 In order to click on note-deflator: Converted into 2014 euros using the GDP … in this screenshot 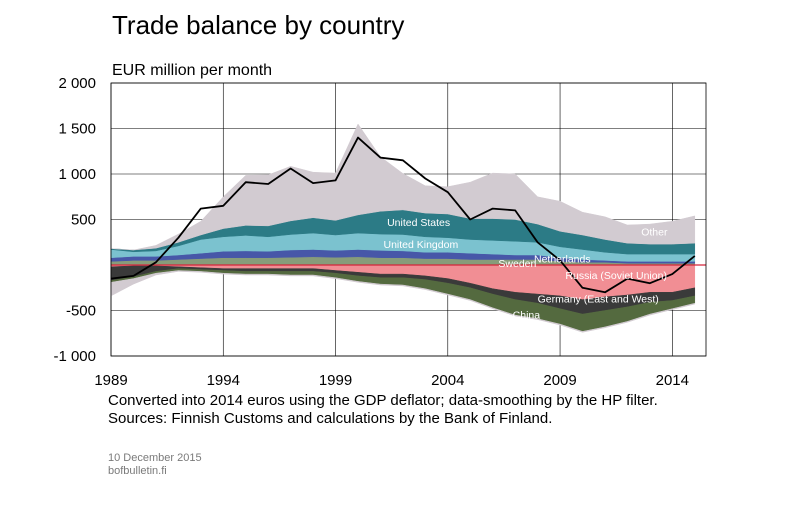, I will do `click(383, 400)`.